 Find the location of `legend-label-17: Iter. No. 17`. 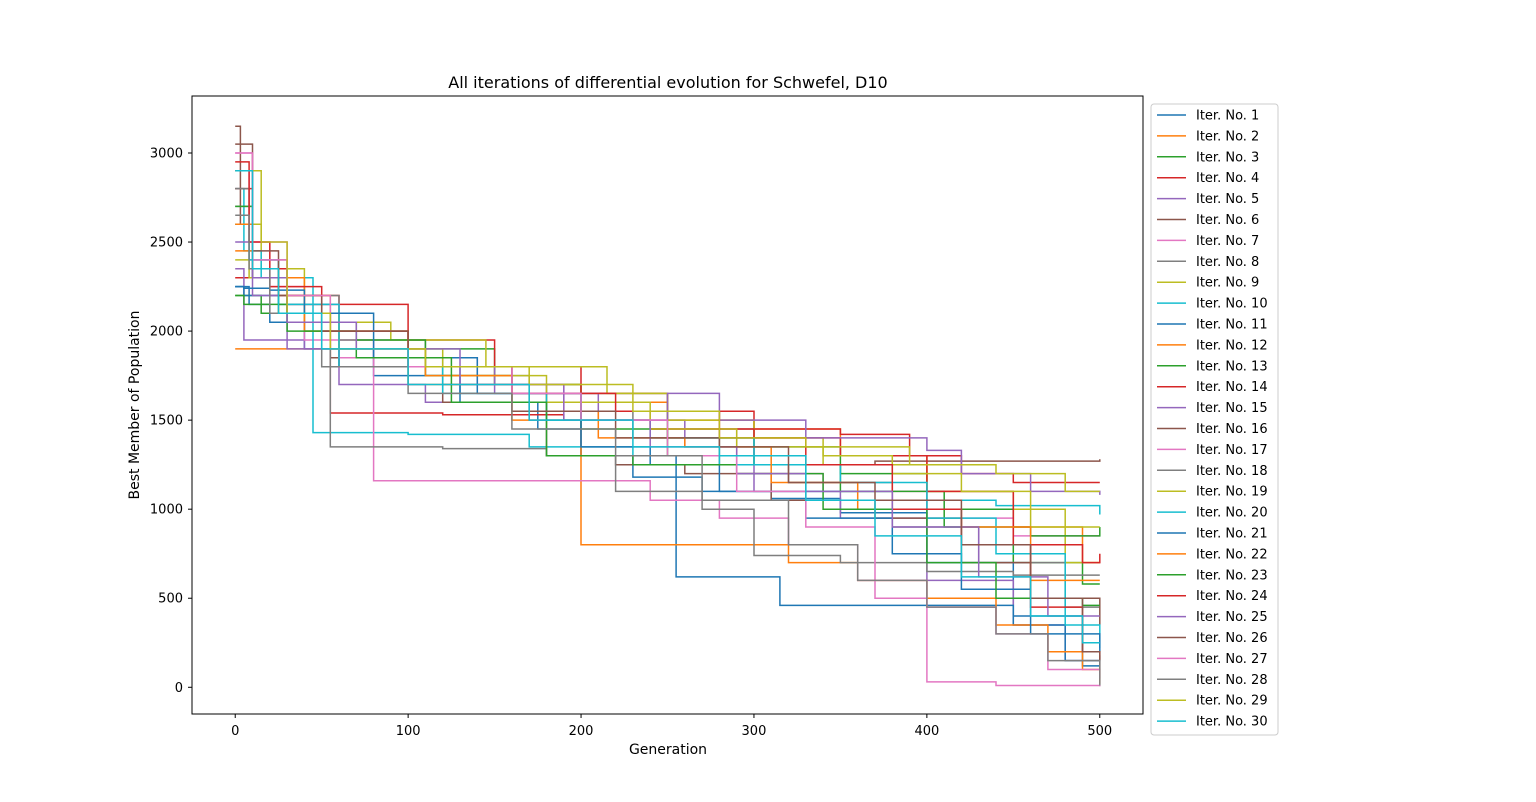

legend-label-17: Iter. No. 17 is located at coordinates (1232, 450).